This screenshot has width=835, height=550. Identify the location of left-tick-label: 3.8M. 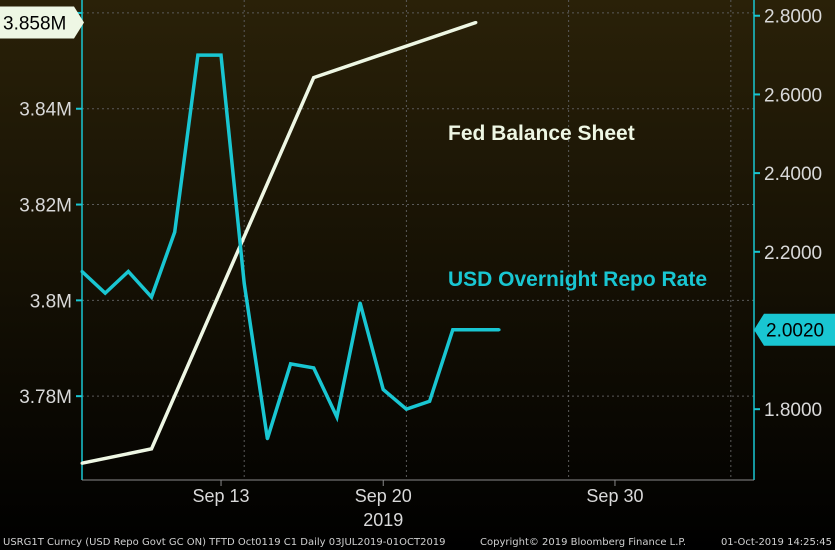
(51, 301).